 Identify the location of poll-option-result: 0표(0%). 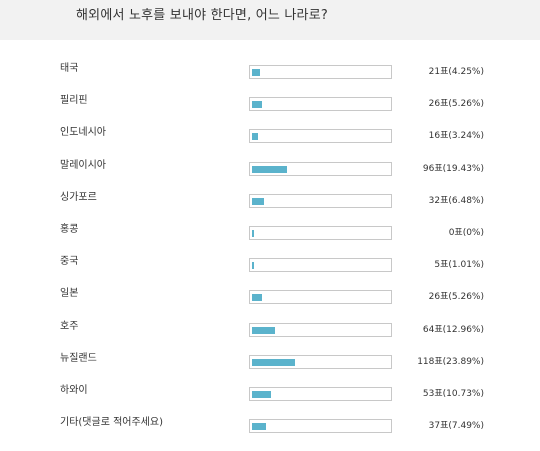
(466, 233).